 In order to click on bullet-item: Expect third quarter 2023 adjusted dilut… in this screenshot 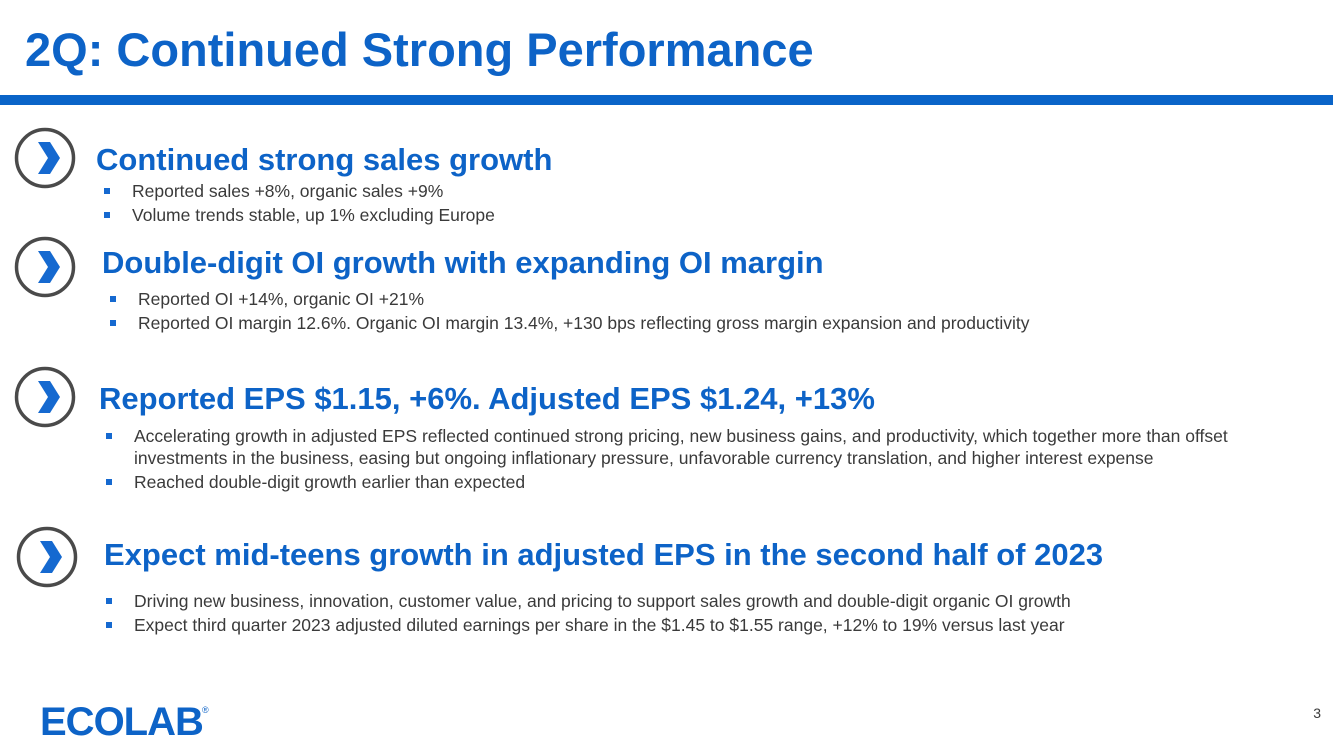, I will do `click(695, 625)`.